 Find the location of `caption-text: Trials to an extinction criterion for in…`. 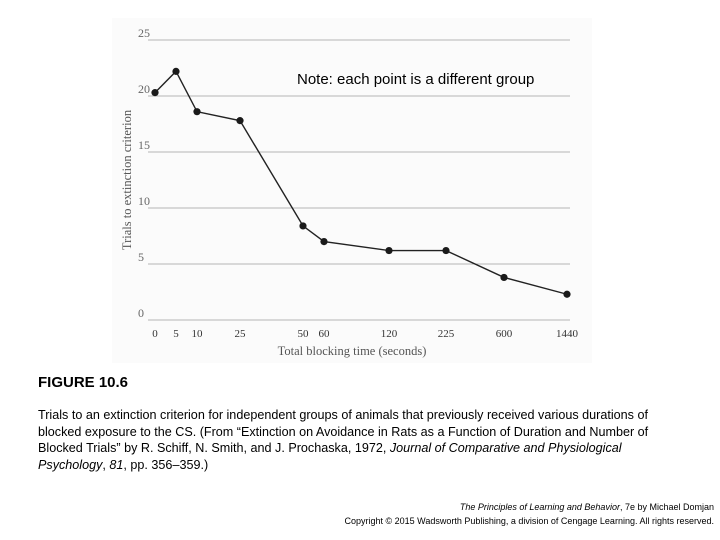

caption-text: Trials to an extinction criterion for in… is located at coordinates (343, 431).